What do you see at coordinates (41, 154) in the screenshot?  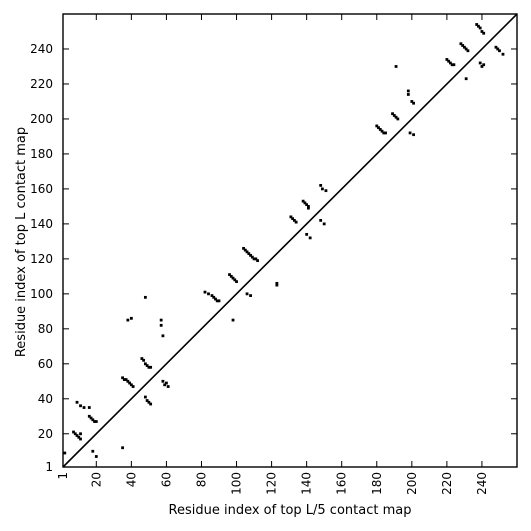 I see `y-tick-label: 180` at bounding box center [41, 154].